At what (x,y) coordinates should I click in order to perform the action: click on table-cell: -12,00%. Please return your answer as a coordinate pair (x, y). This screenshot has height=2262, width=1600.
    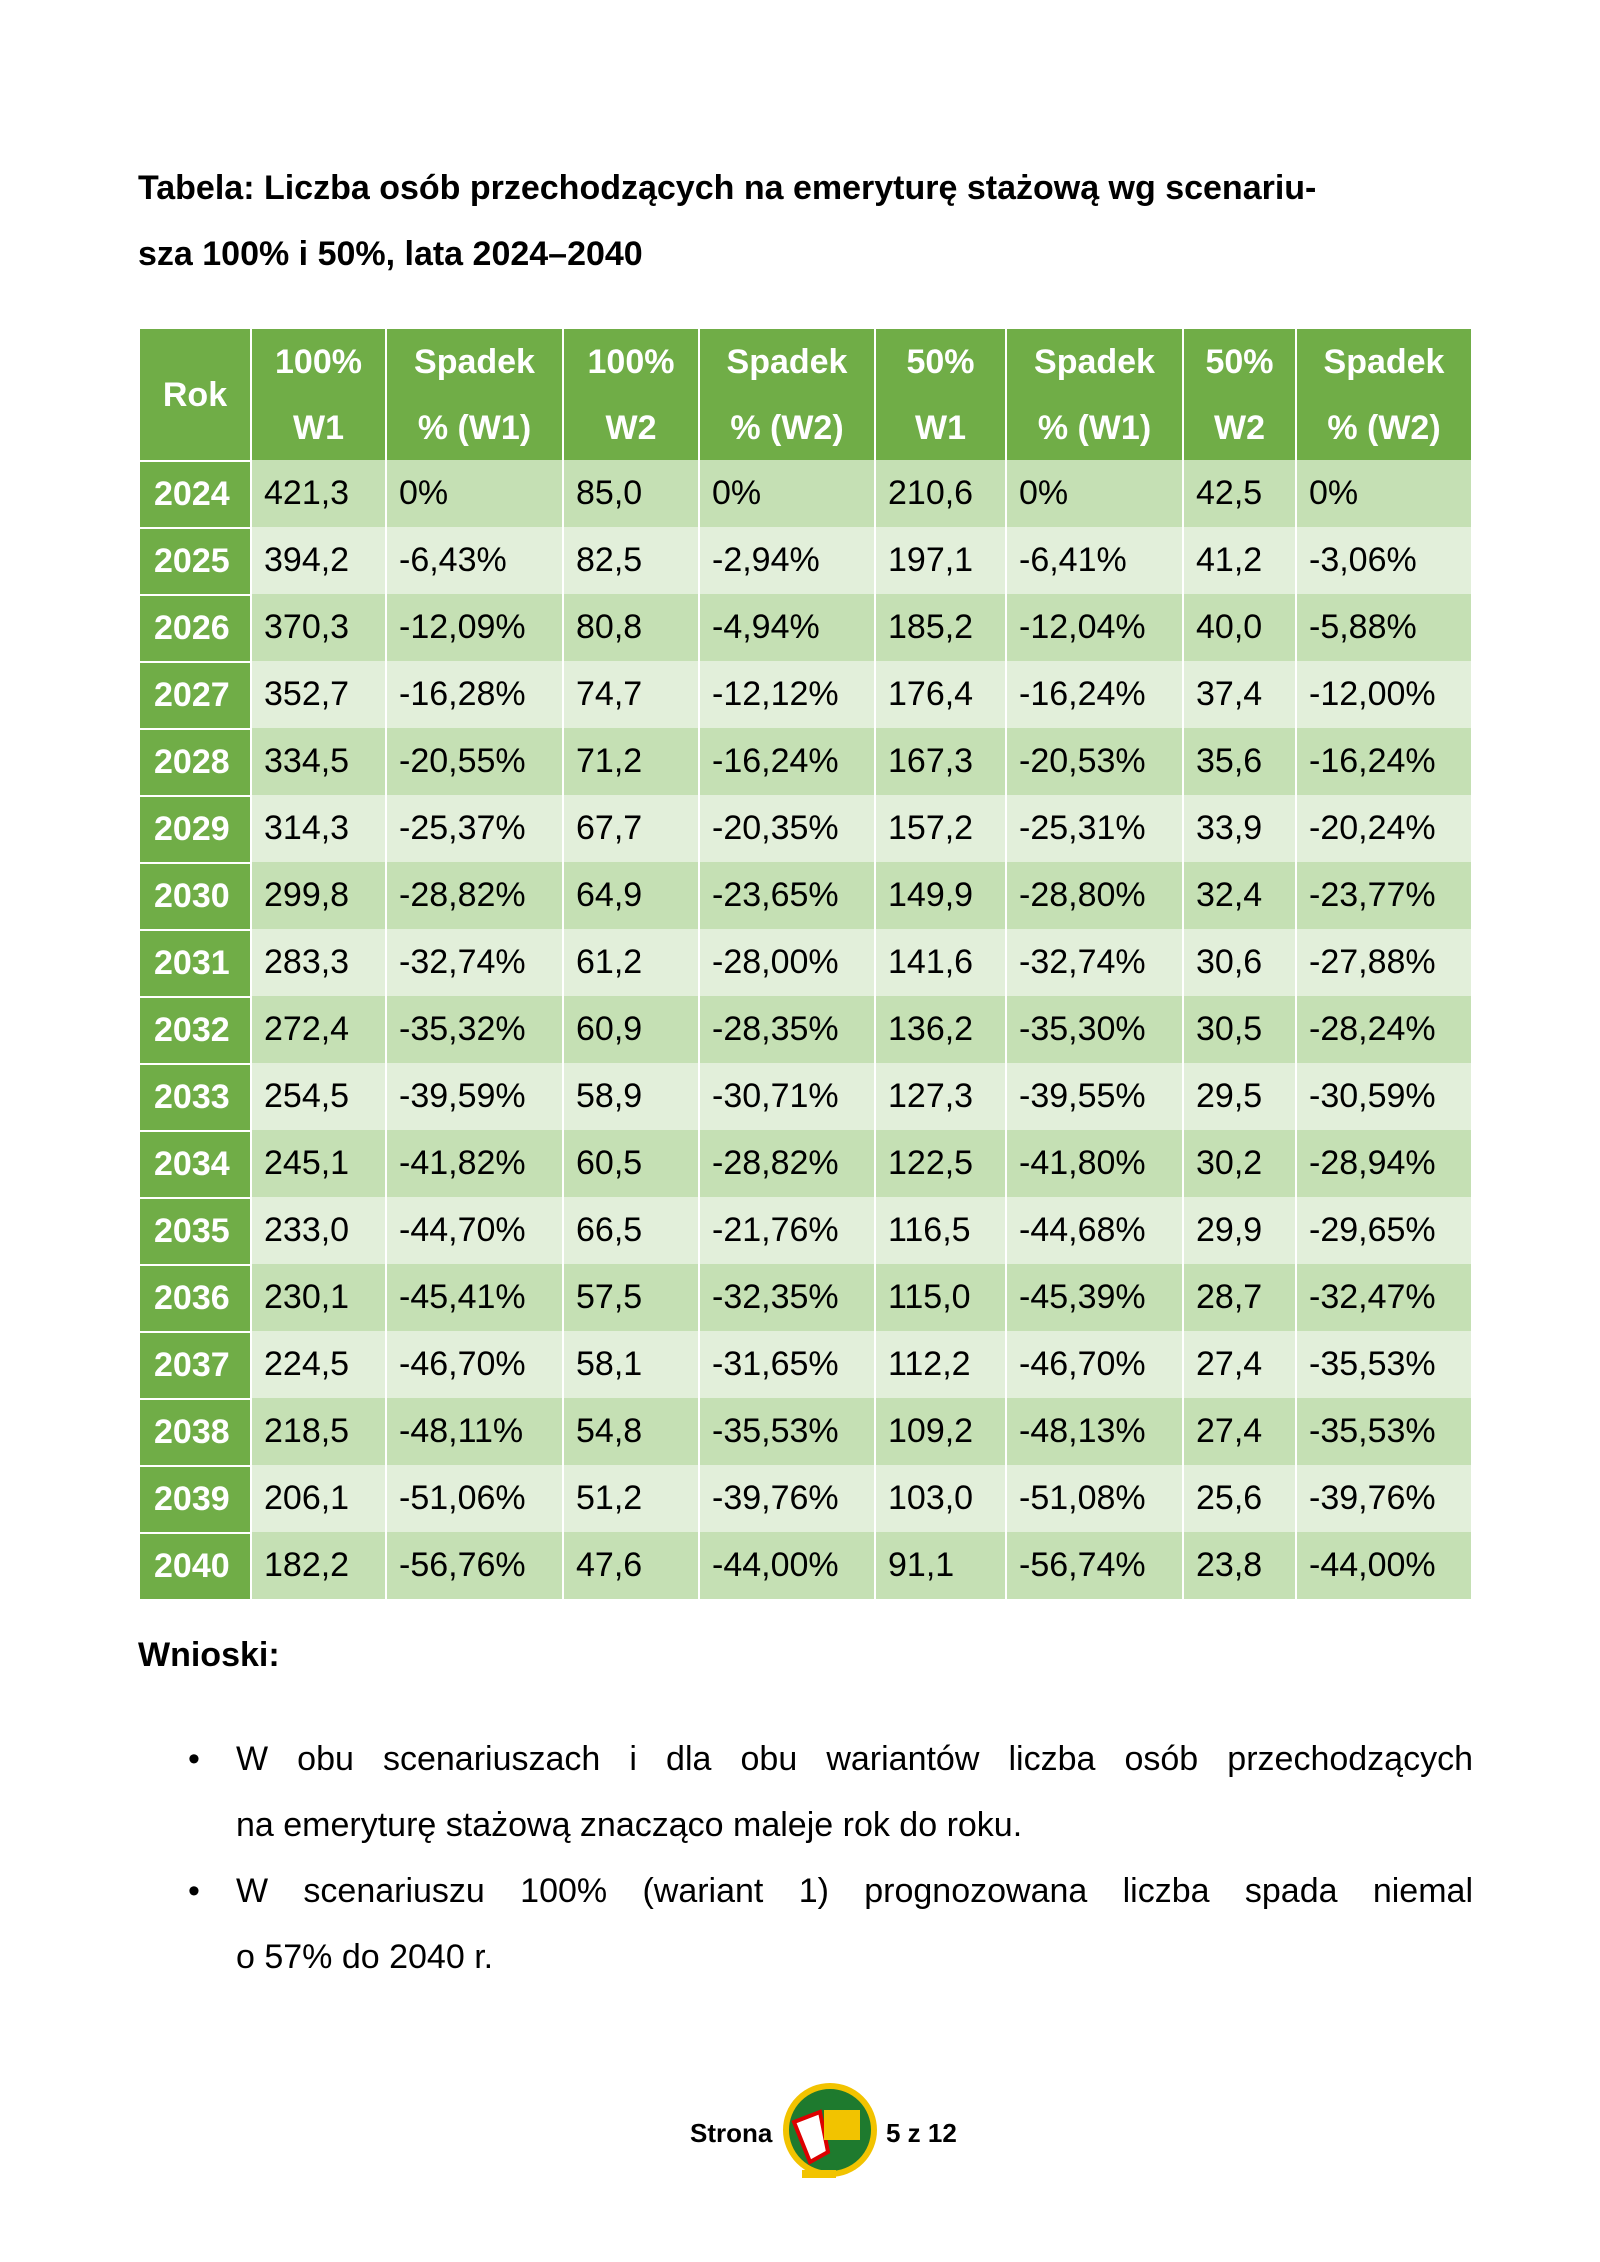
    Looking at the image, I should click on (1385, 694).